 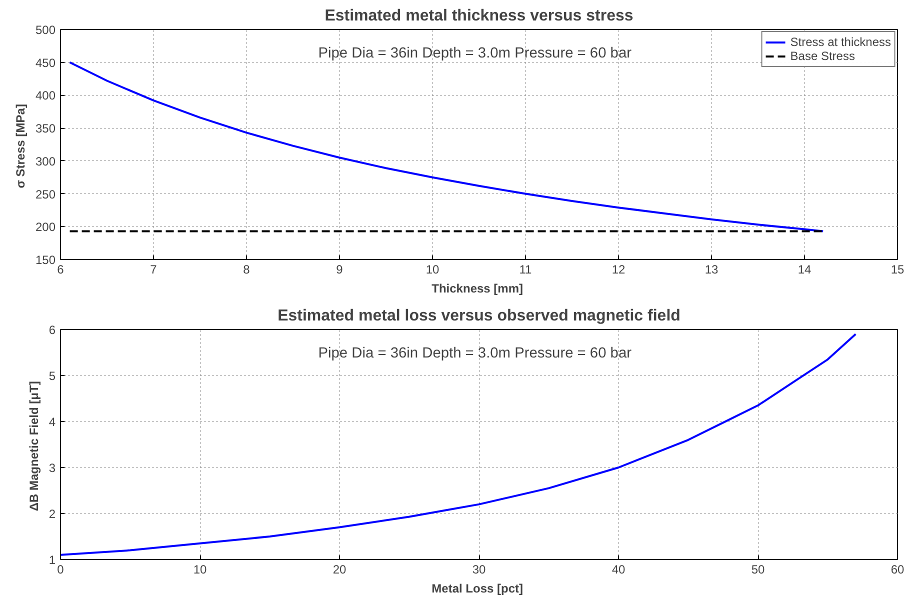 What do you see at coordinates (45, 227) in the screenshot?
I see `y-tick-label: 200` at bounding box center [45, 227].